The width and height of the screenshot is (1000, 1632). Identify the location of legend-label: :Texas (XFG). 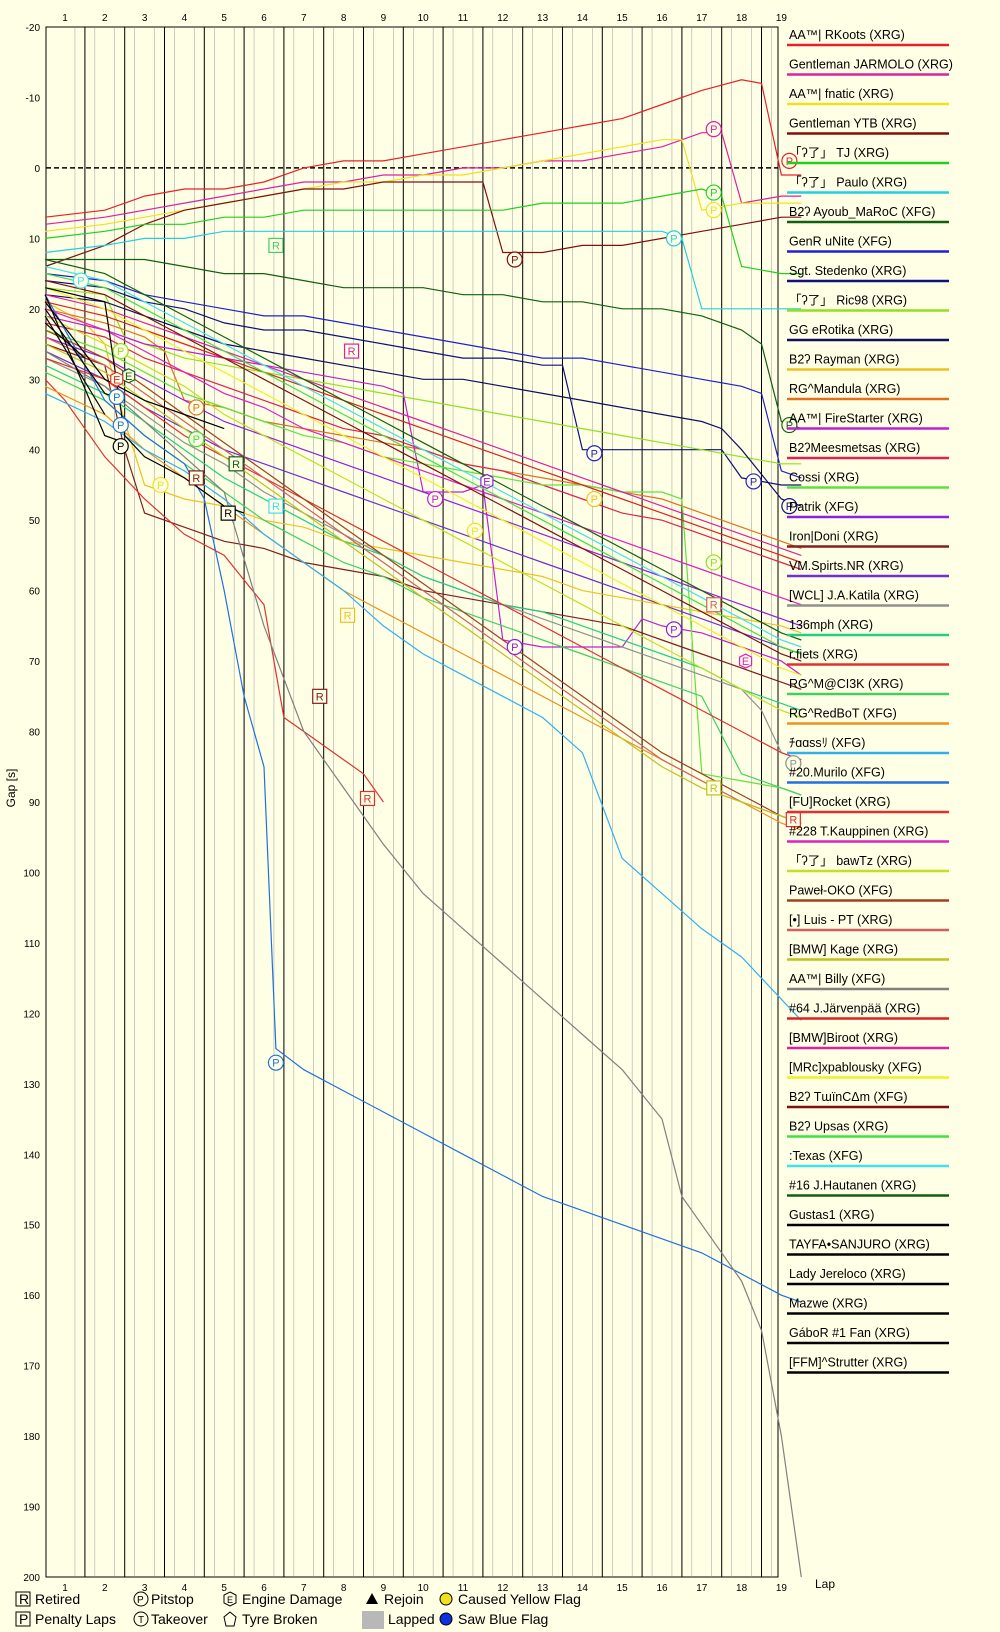
(826, 1156).